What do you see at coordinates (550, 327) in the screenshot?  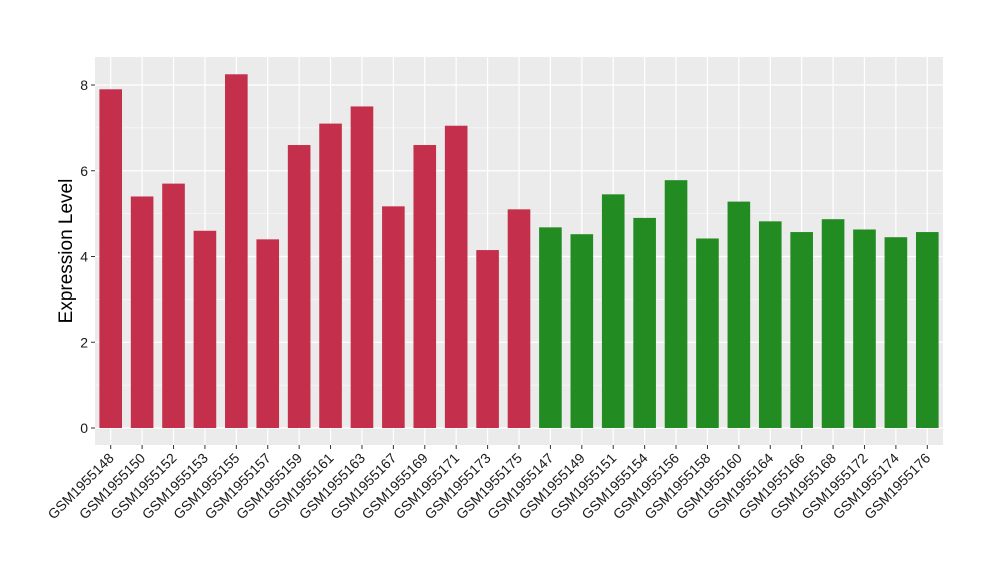 I see `bar-GSM1955147` at bounding box center [550, 327].